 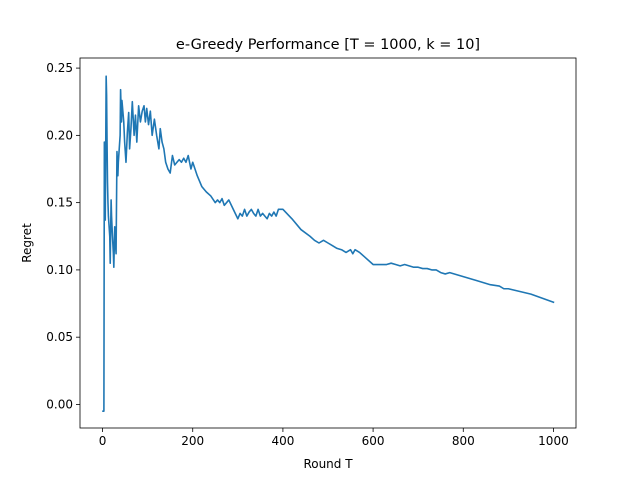 I want to click on x-tick-label: 800, so click(x=463, y=441).